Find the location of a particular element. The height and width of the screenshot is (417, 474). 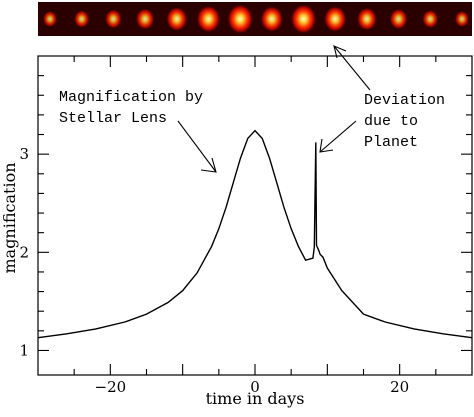

annotation-planet-arrowhead-image is located at coordinates (340, 52).